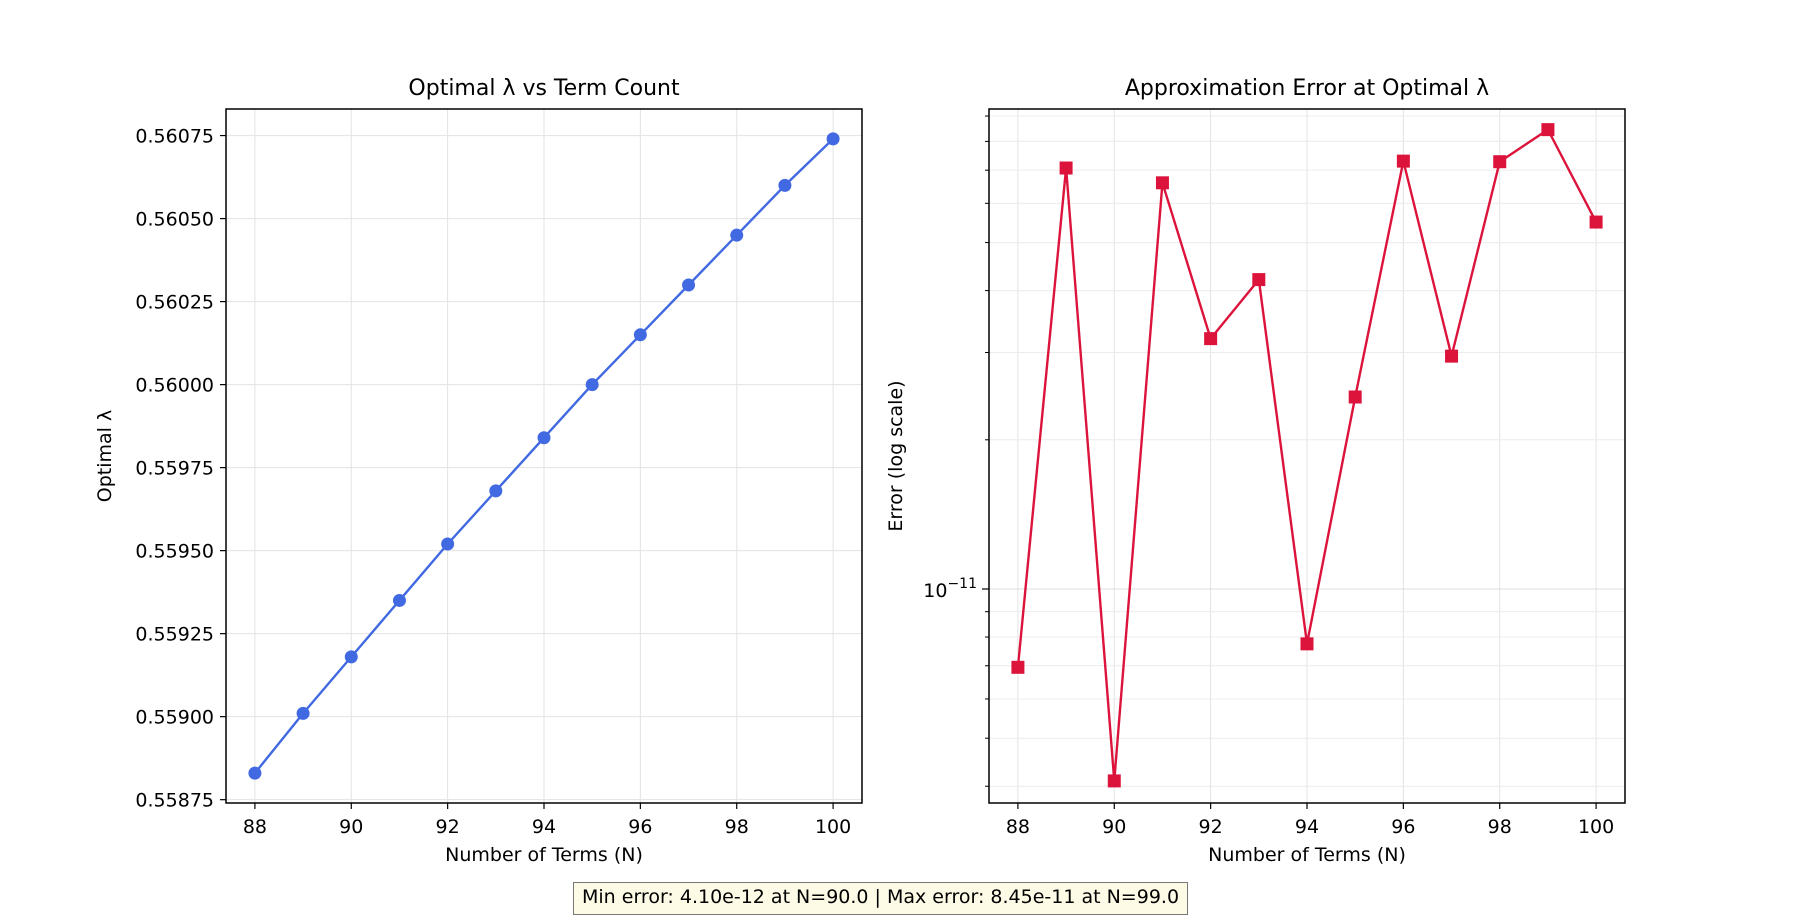 This screenshot has height=915, width=1800. I want to click on lambda-y-tick-label: 0.56075, so click(174, 137).